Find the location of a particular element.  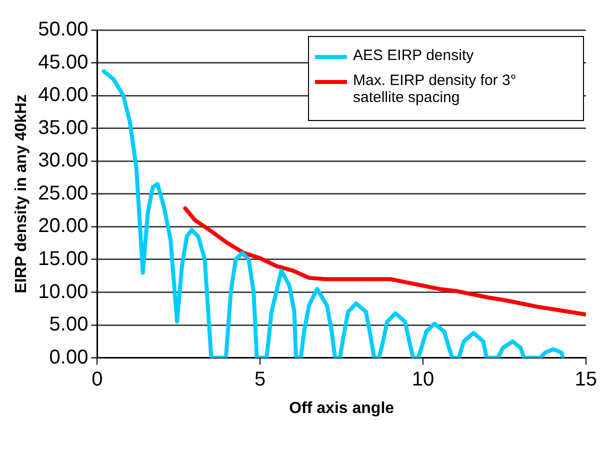

y-tick-label: 25.00 is located at coordinates (63, 193).